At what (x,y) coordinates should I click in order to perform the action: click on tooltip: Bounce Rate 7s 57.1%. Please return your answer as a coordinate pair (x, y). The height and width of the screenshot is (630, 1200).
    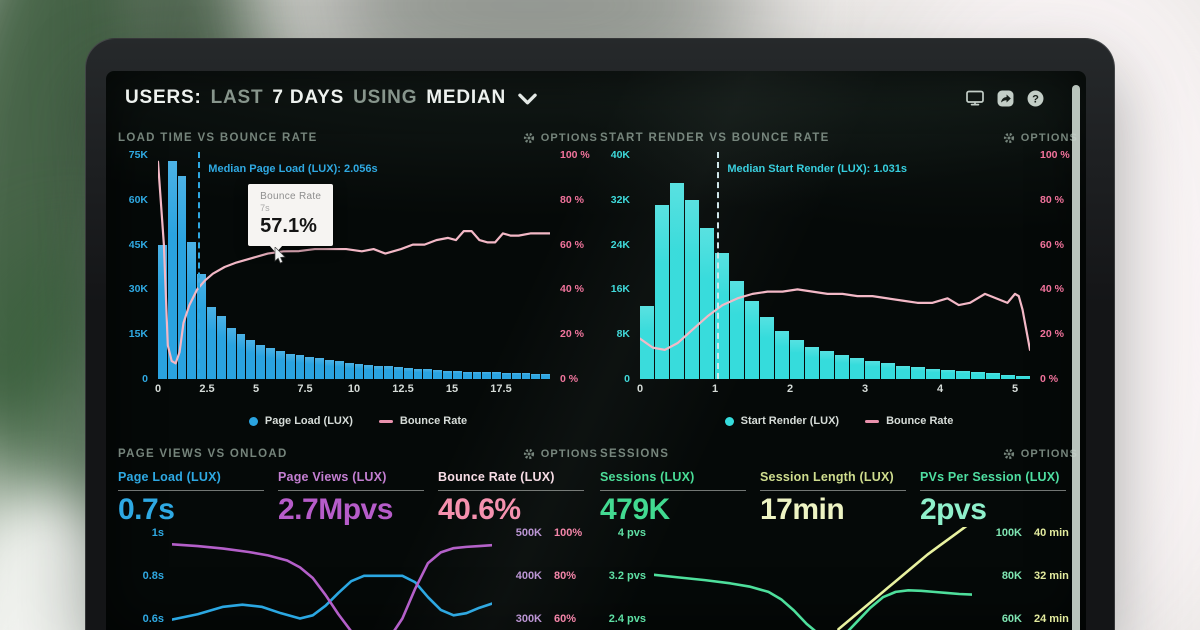
    Looking at the image, I should click on (291, 219).